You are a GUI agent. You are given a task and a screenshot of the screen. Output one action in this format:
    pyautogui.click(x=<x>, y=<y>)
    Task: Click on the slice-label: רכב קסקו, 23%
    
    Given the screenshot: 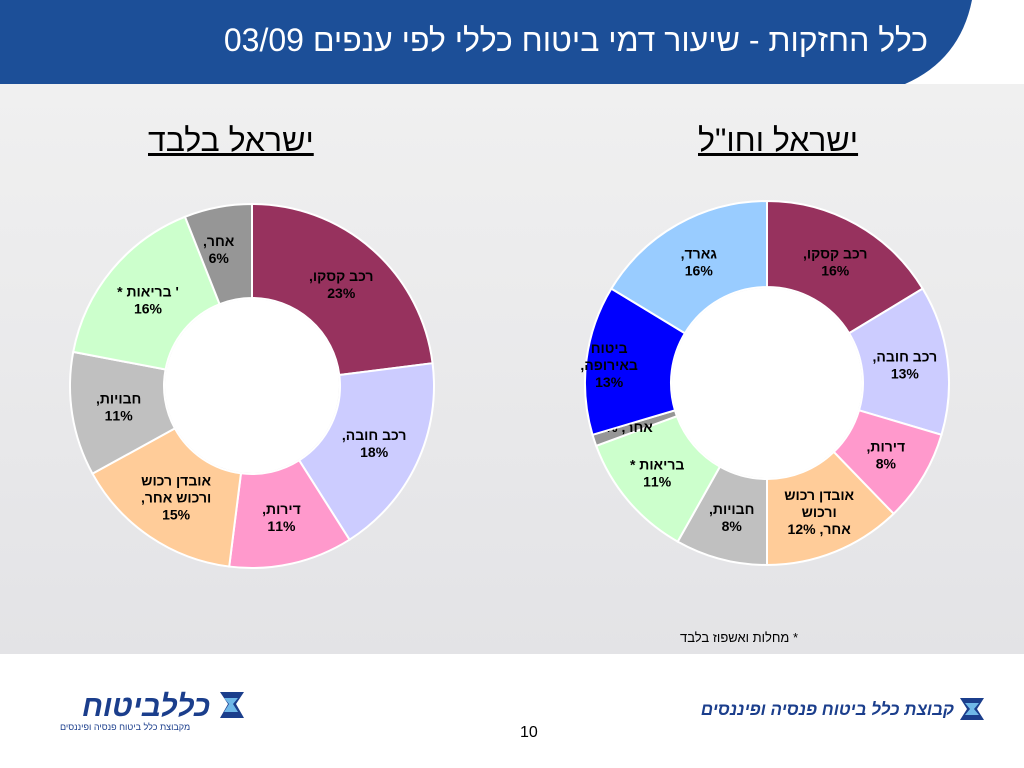 What is the action you would take?
    pyautogui.click(x=341, y=284)
    